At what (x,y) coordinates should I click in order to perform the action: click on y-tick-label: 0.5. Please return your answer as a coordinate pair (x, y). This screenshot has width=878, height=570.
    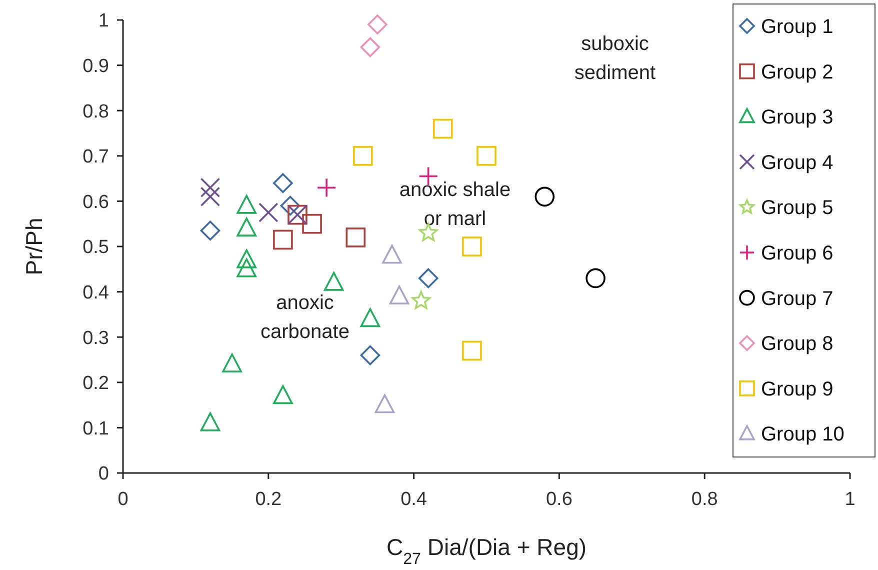
    Looking at the image, I should click on (95, 247).